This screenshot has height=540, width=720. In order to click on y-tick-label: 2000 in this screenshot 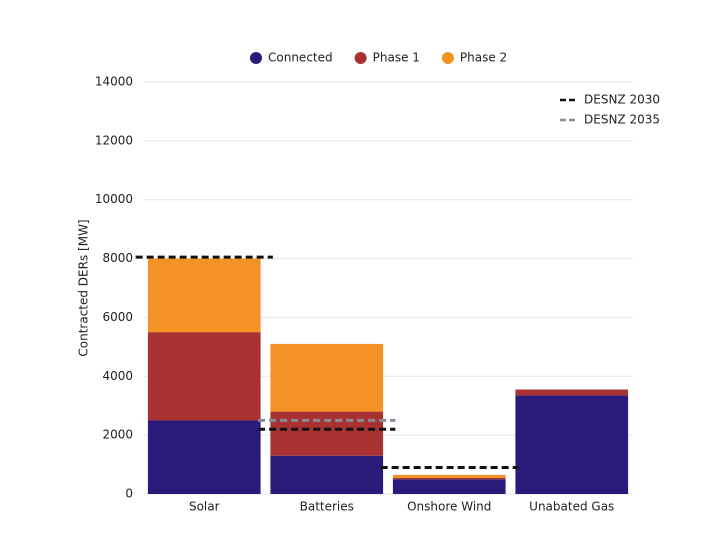, I will do `click(117, 435)`.